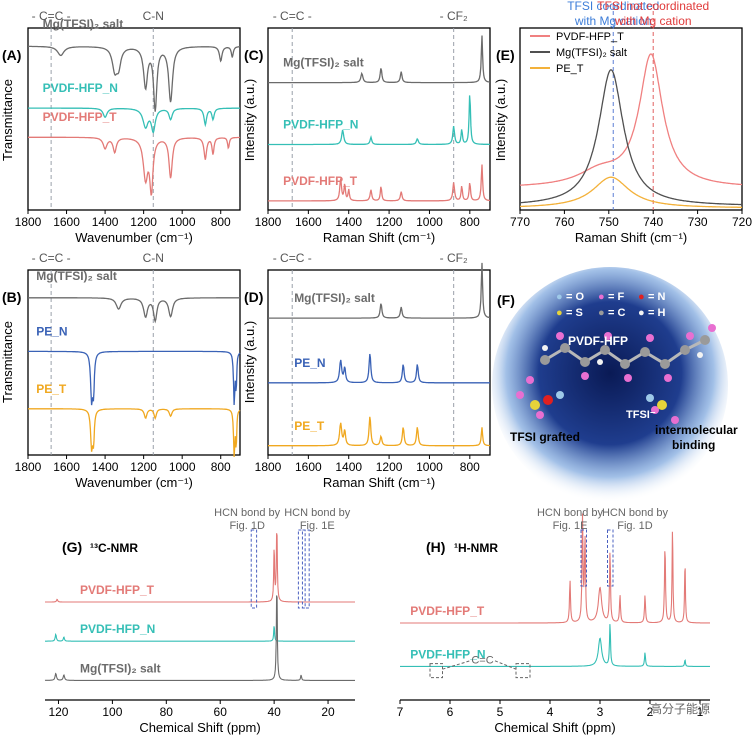 The height and width of the screenshot is (741, 753). I want to click on x-tick-label: 120, so click(58, 712).